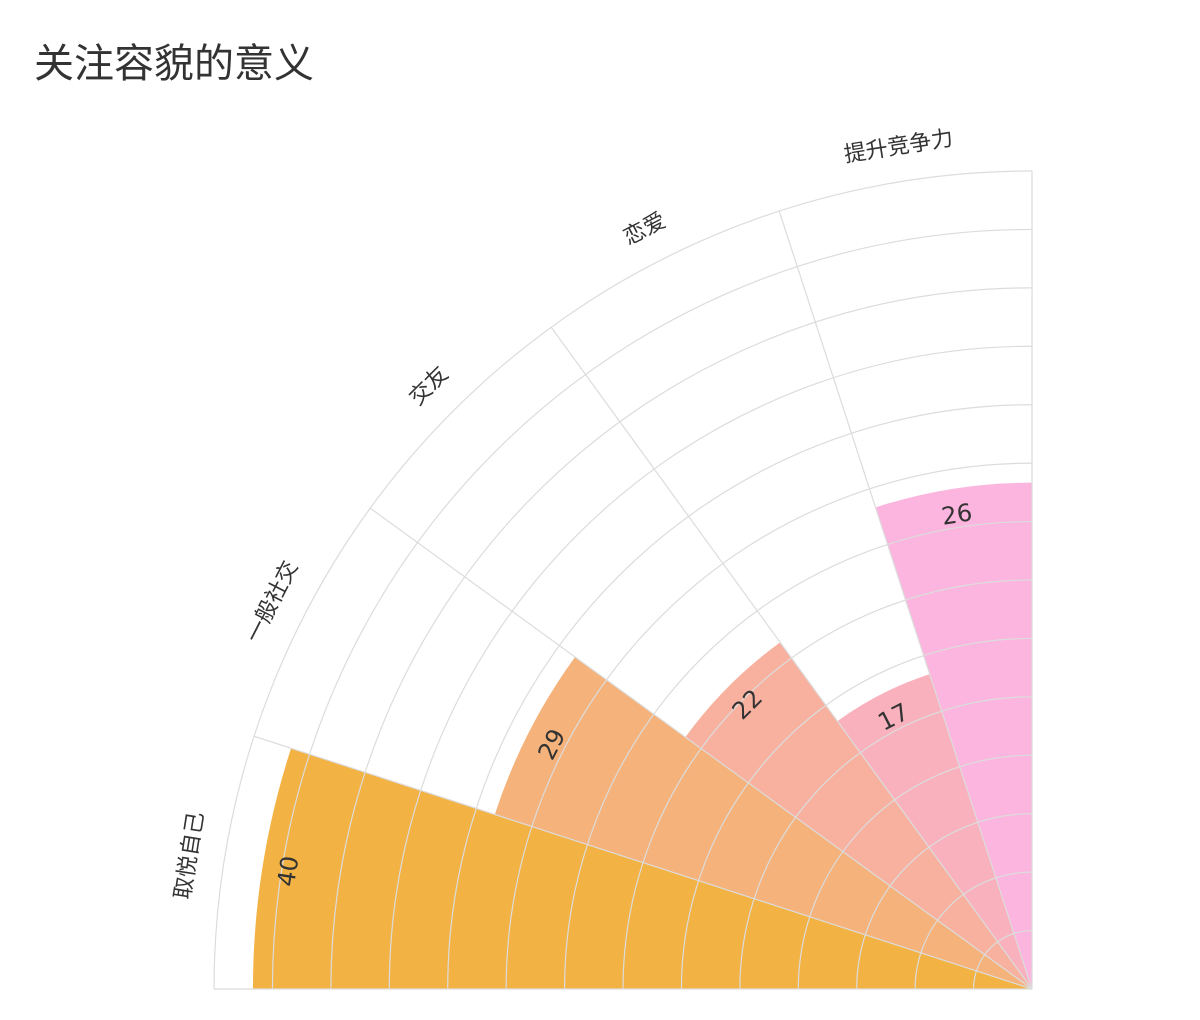  I want to click on data-label: 40, so click(288, 871).